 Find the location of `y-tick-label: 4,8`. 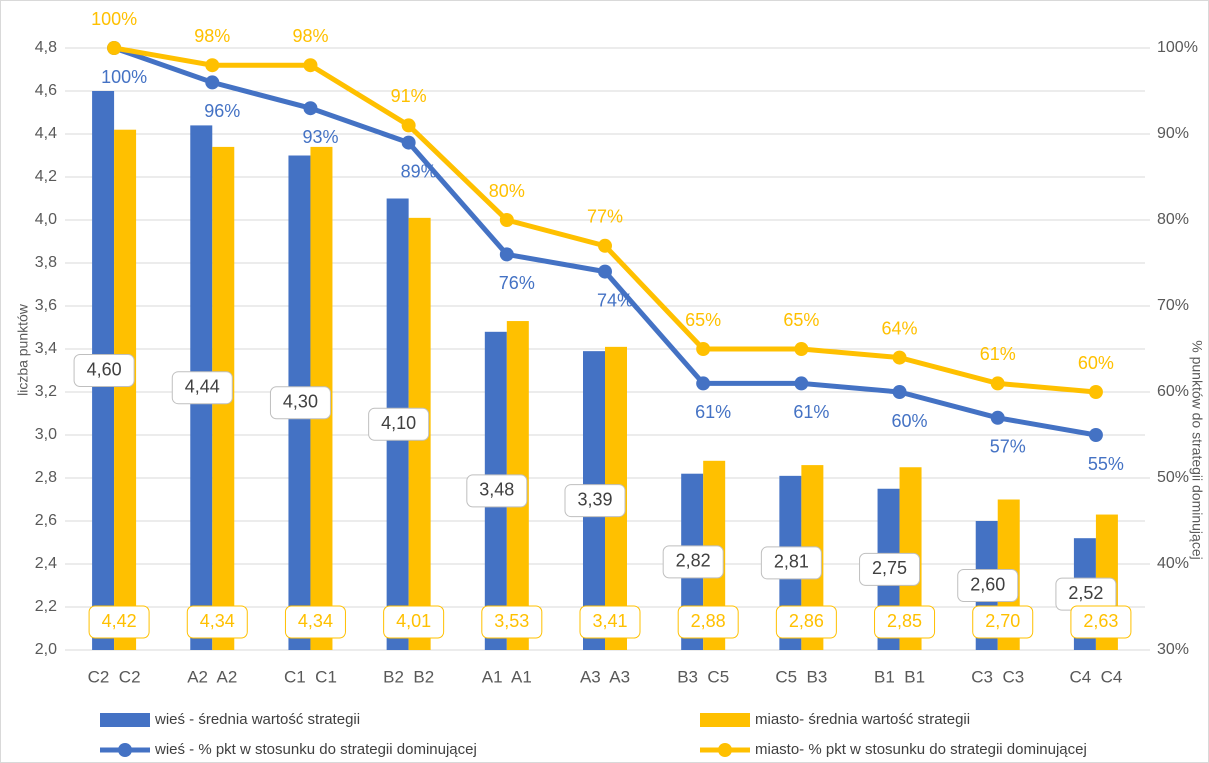

y-tick-label: 4,8 is located at coordinates (46, 47).